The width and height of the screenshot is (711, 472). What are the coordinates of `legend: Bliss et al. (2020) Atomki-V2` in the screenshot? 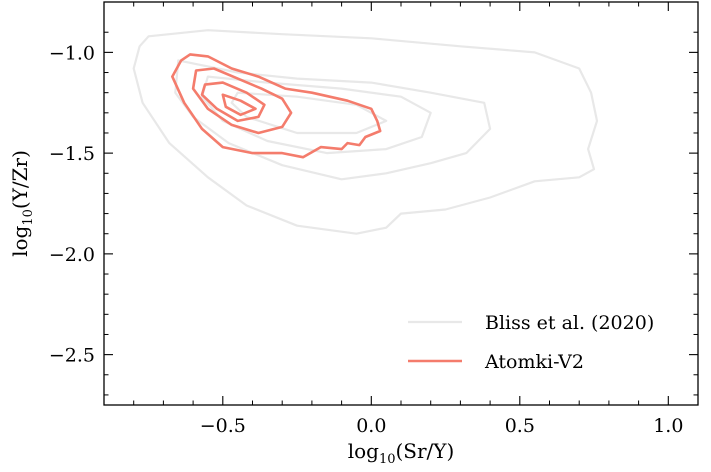 It's located at (531, 342).